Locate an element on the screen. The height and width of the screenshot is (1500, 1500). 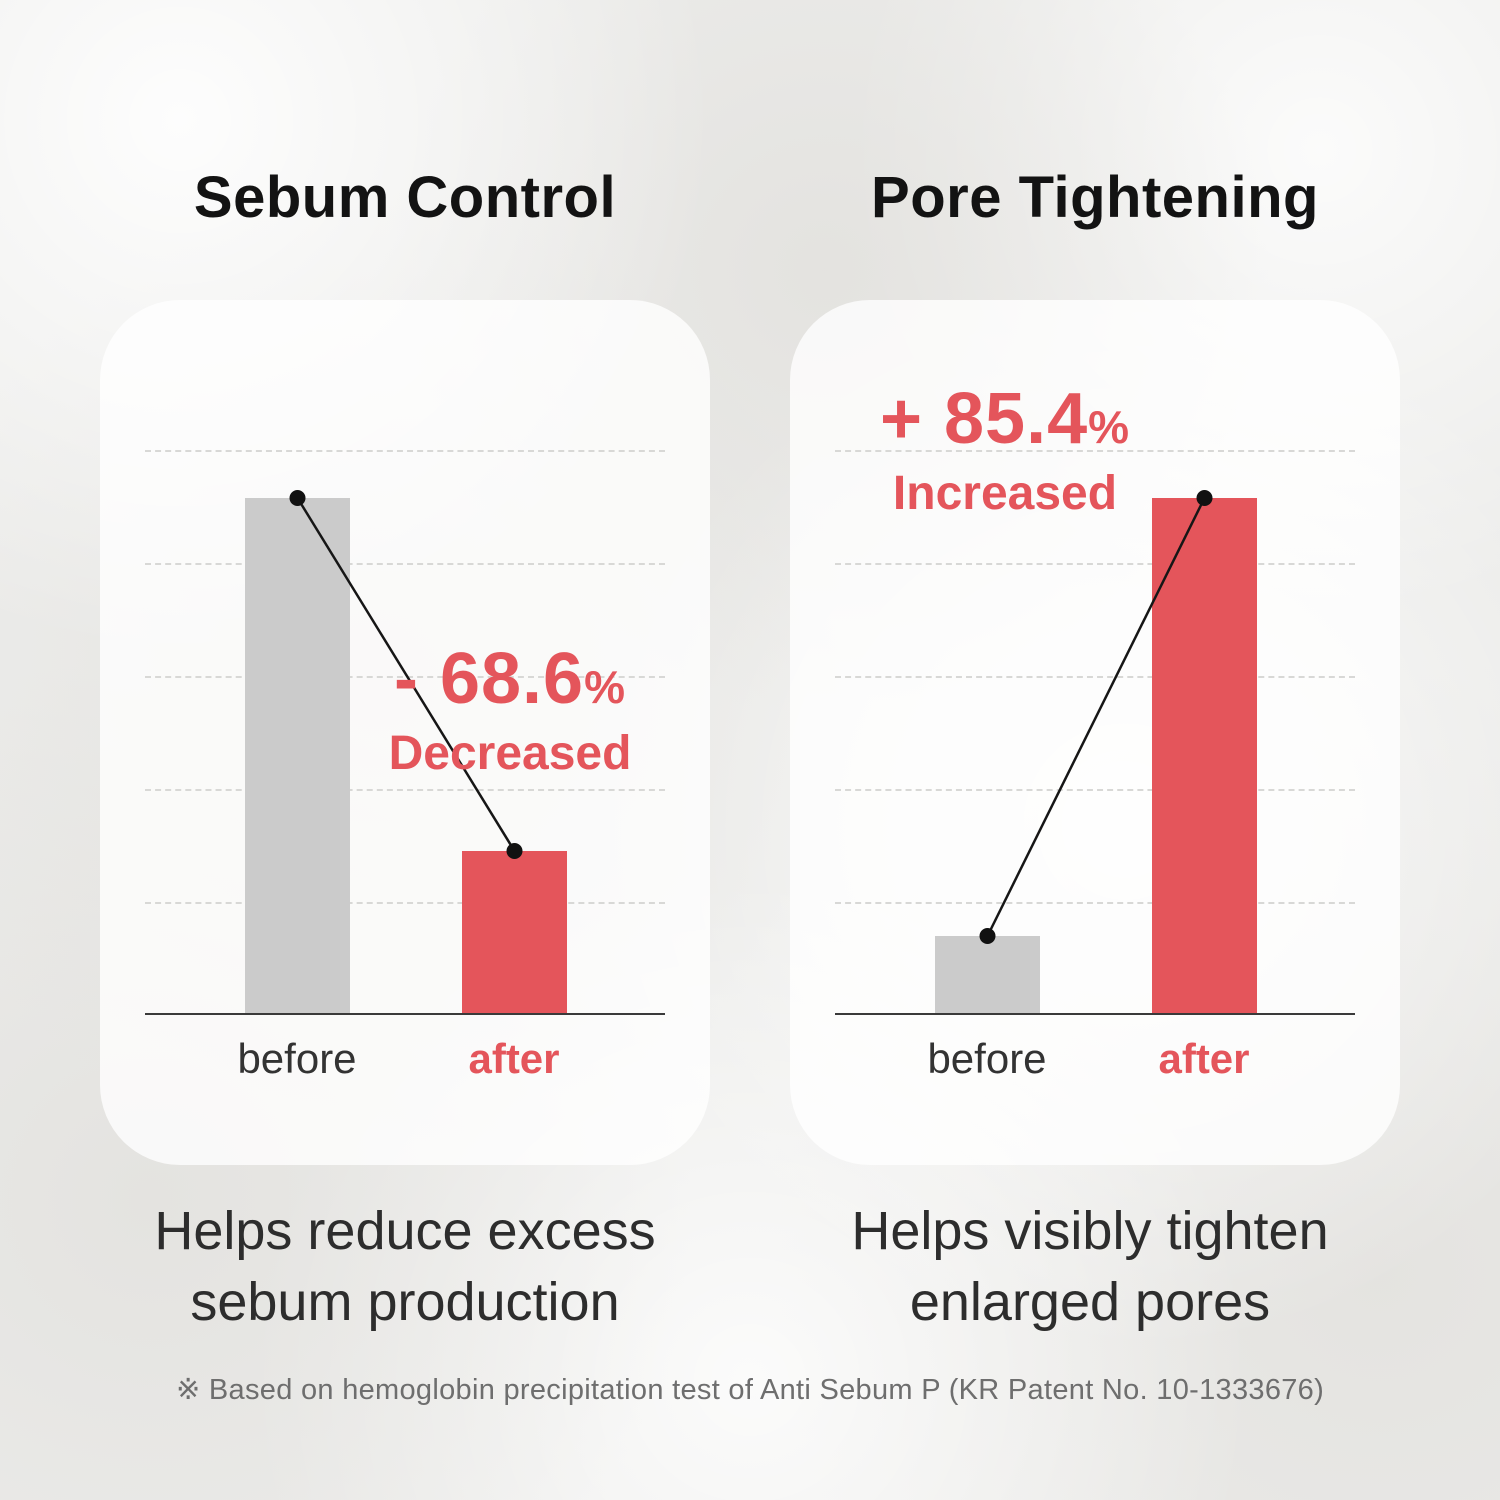
change-annotation-decreased: - 68.6% Decreased is located at coordinates (510, 709).